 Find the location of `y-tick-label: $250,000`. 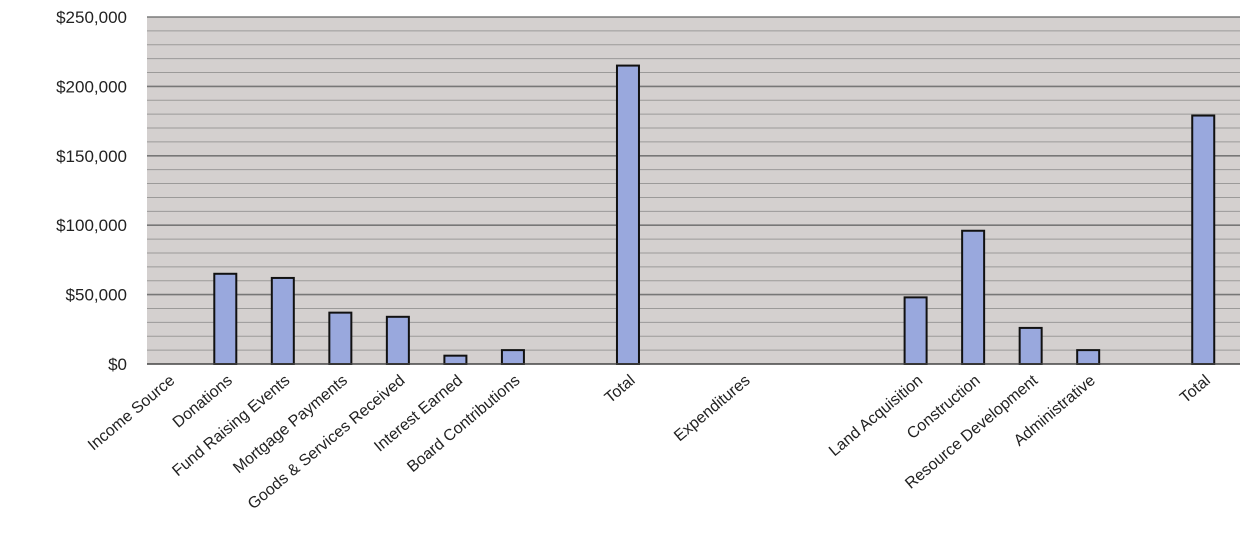

y-tick-label: $250,000 is located at coordinates (91, 17).